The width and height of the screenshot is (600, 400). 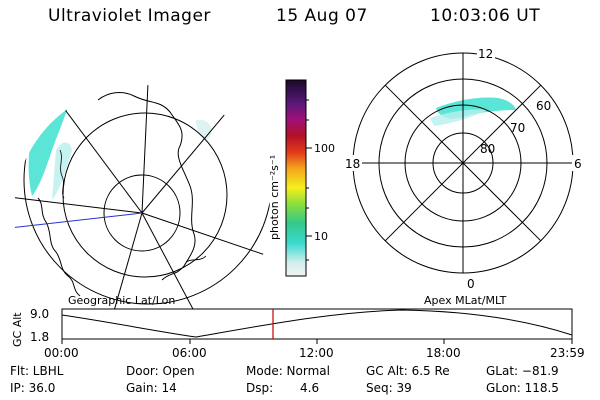 I want to click on geographic-caption: Geographic Lat/Lon, so click(x=121, y=300).